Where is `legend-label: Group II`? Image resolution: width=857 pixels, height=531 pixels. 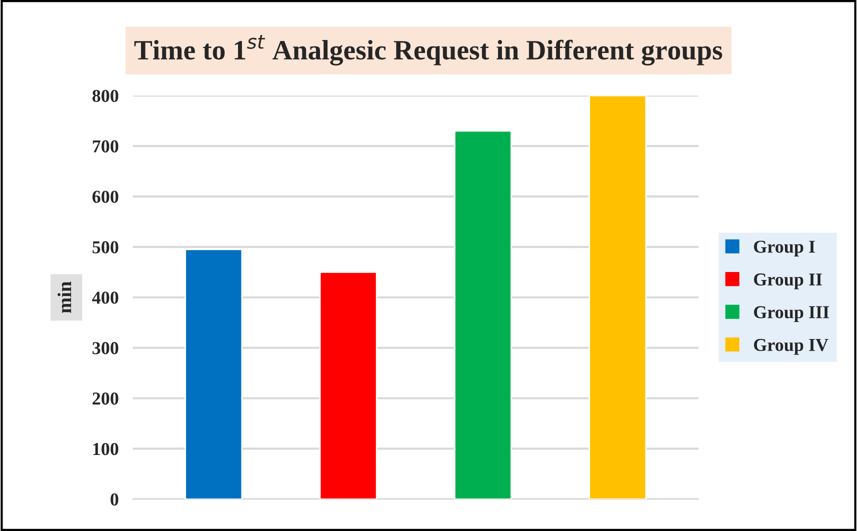 legend-label: Group II is located at coordinates (788, 281).